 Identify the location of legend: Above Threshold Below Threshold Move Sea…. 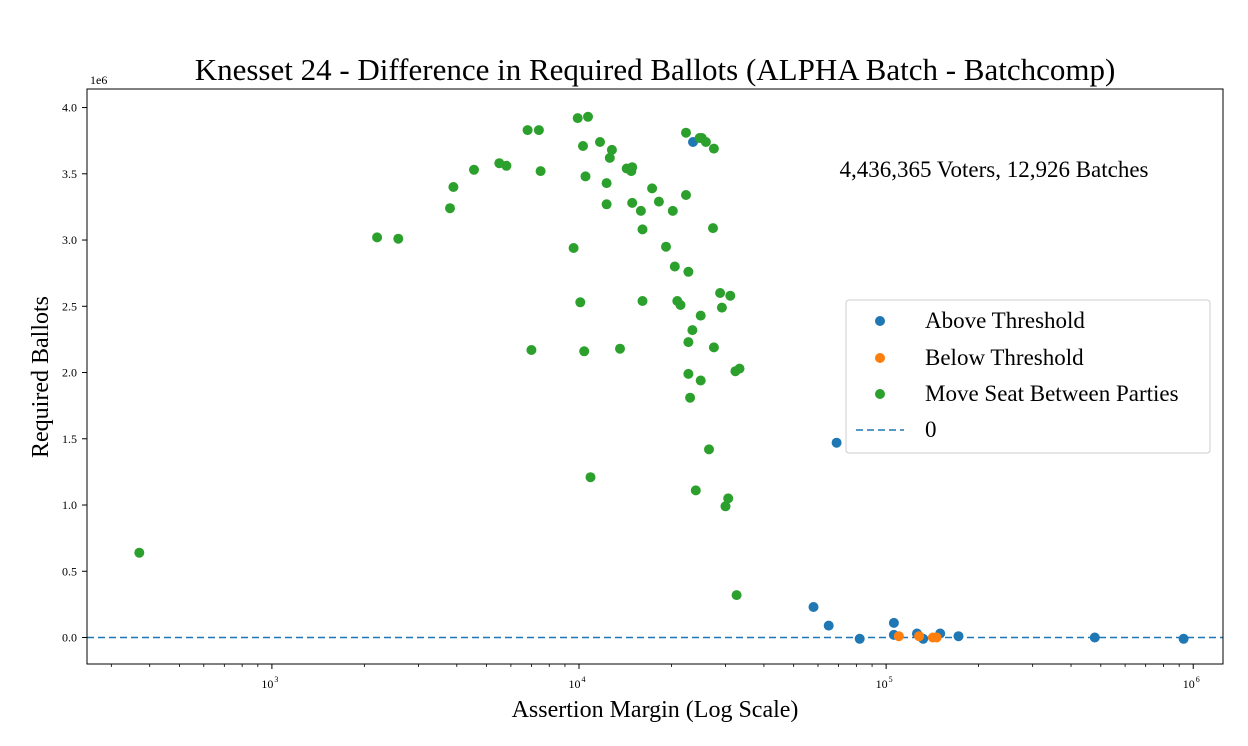
(1028, 376).